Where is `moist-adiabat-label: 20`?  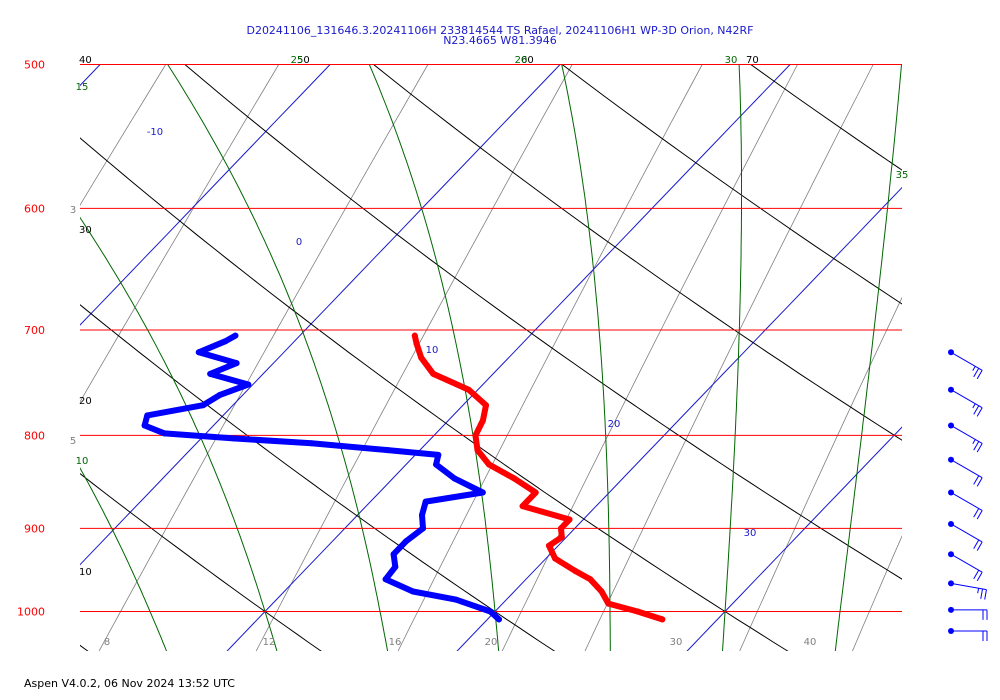 moist-adiabat-label: 20 is located at coordinates (521, 60).